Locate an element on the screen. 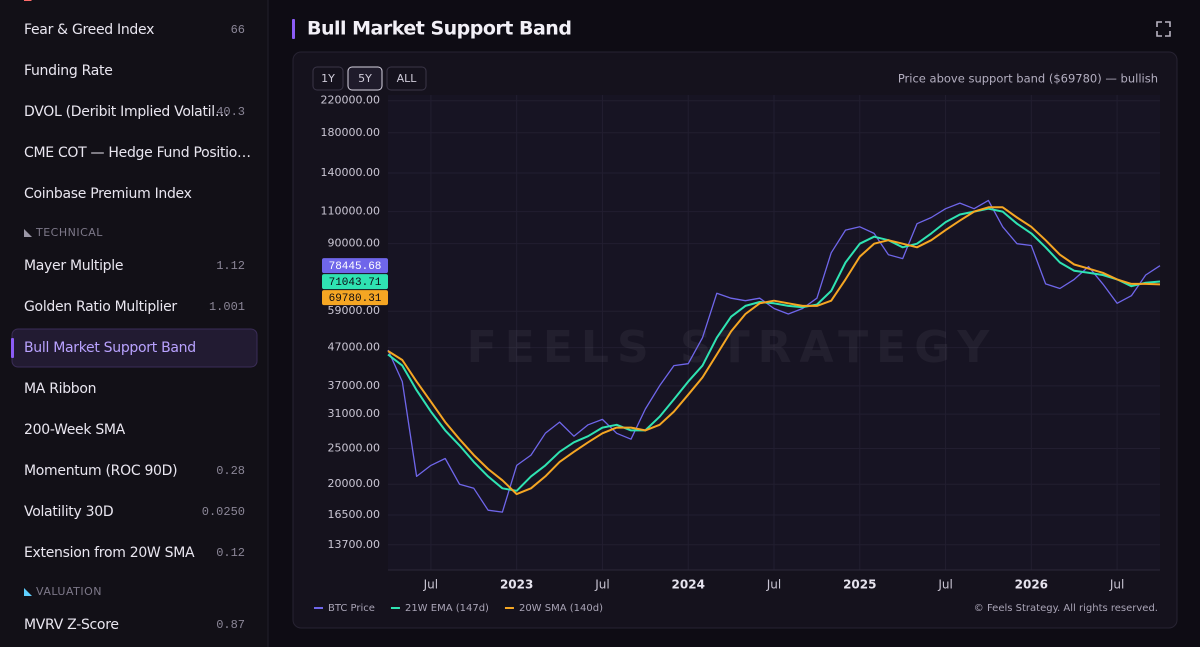 This screenshot has height=647, width=1200. nav-item-value: 40.3 is located at coordinates (230, 112).